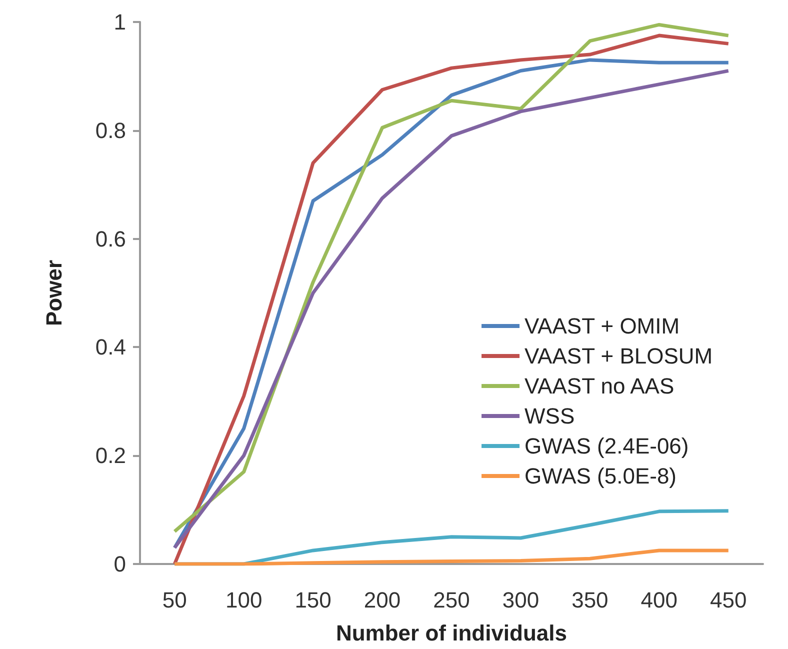 This screenshot has width=788, height=649. Describe the element at coordinates (618, 356) in the screenshot. I see `legend-label: VAAST + BLOSUM` at that location.